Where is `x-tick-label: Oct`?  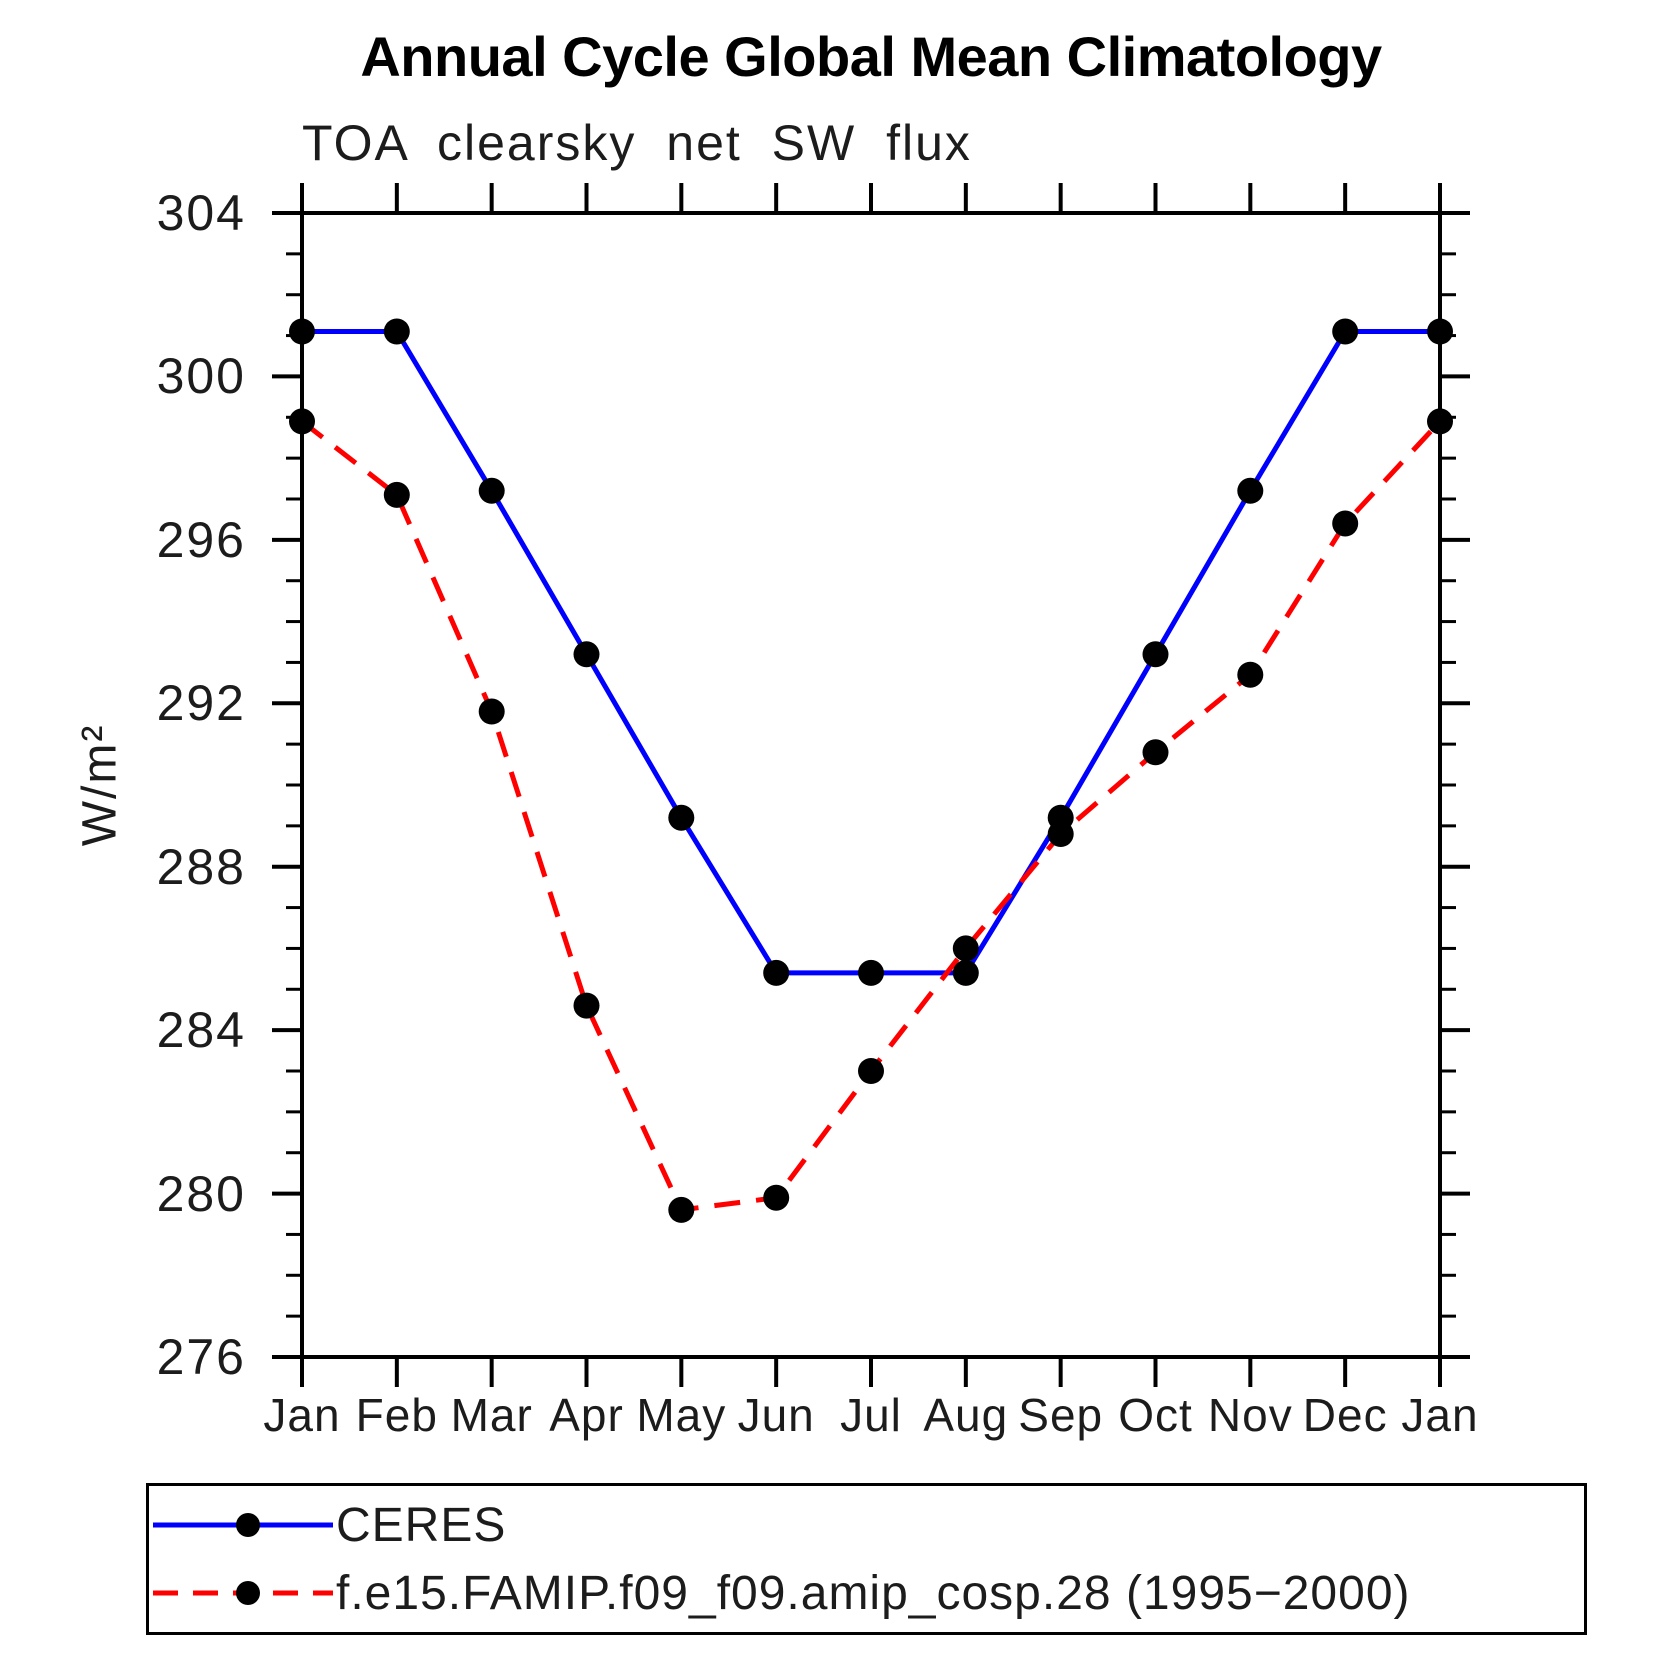
x-tick-label: Oct is located at coordinates (1155, 1415).